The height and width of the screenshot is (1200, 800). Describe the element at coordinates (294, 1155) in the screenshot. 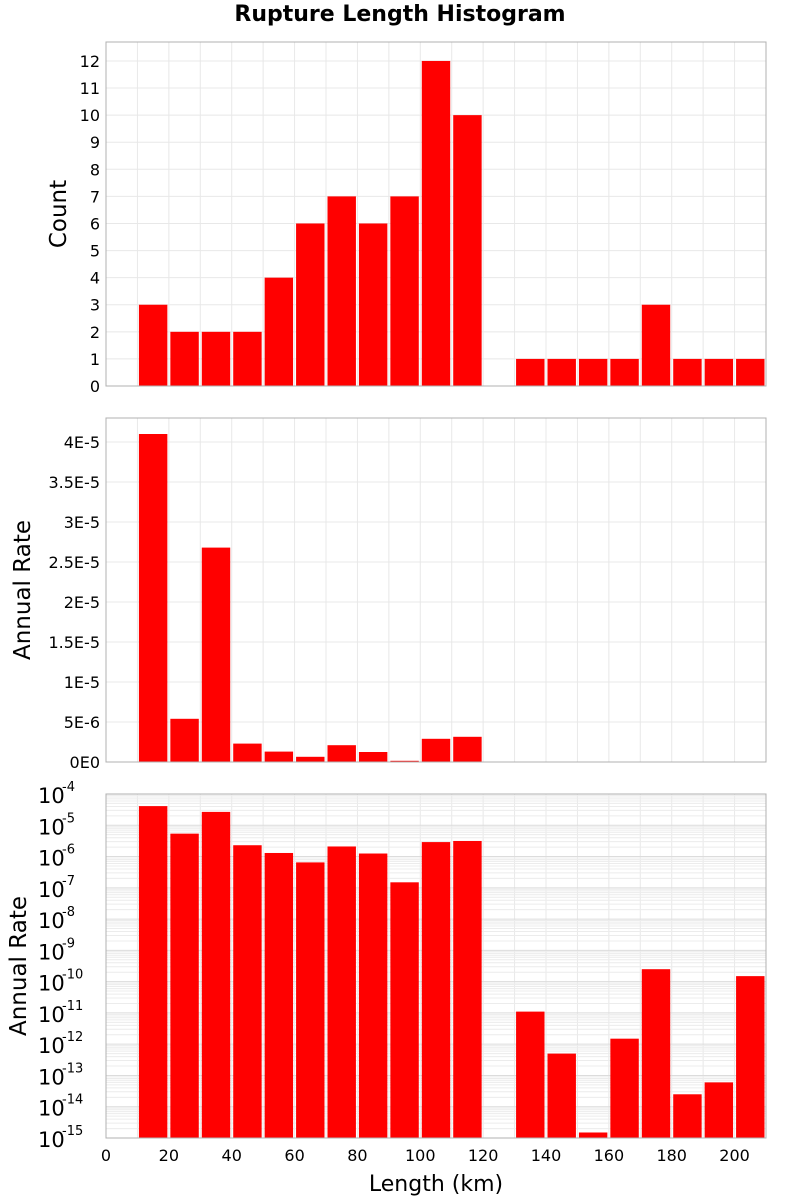

I see `x-tick-label: 60` at that location.